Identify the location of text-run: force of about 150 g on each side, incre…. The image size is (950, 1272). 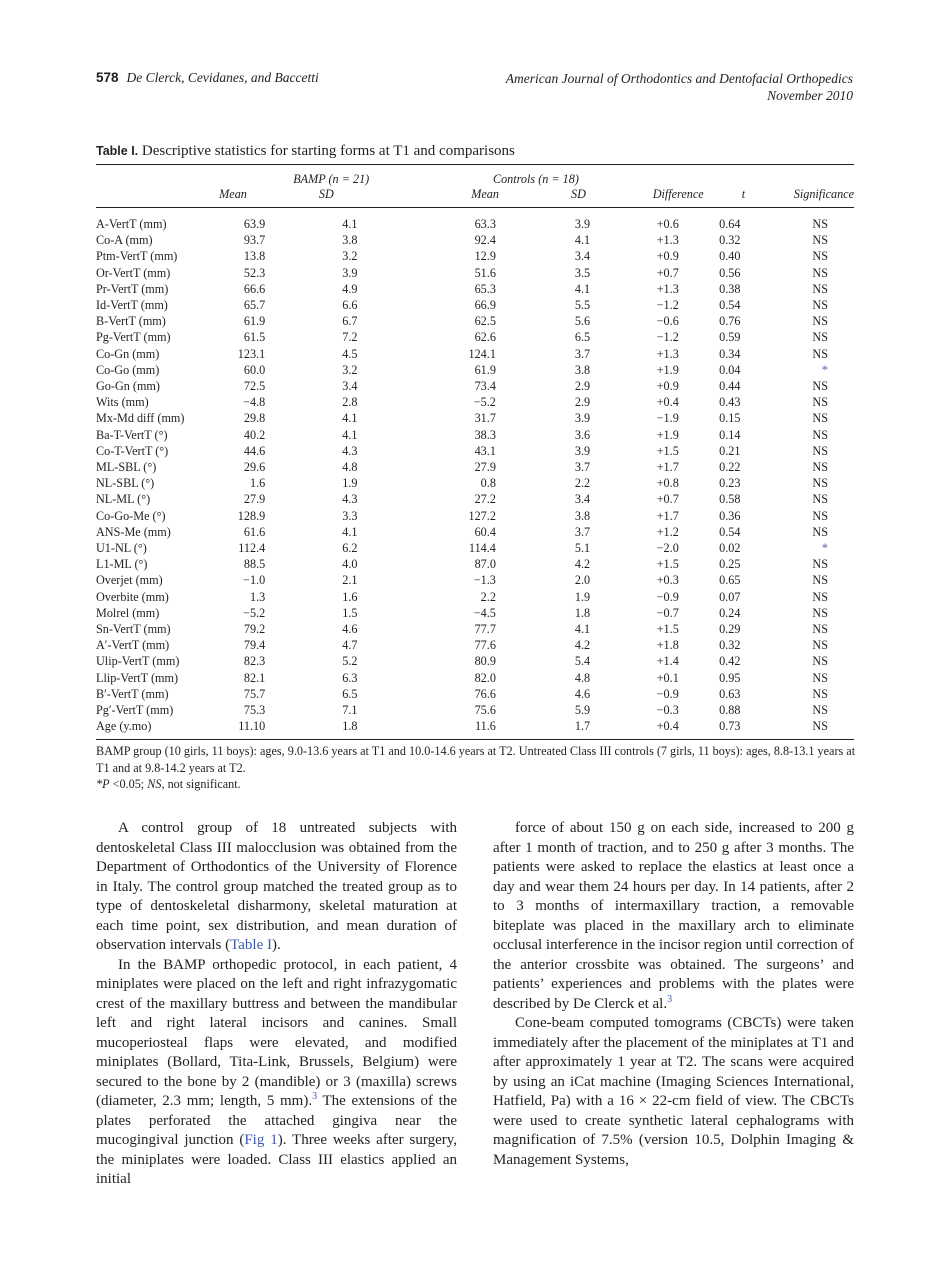
(673, 916).